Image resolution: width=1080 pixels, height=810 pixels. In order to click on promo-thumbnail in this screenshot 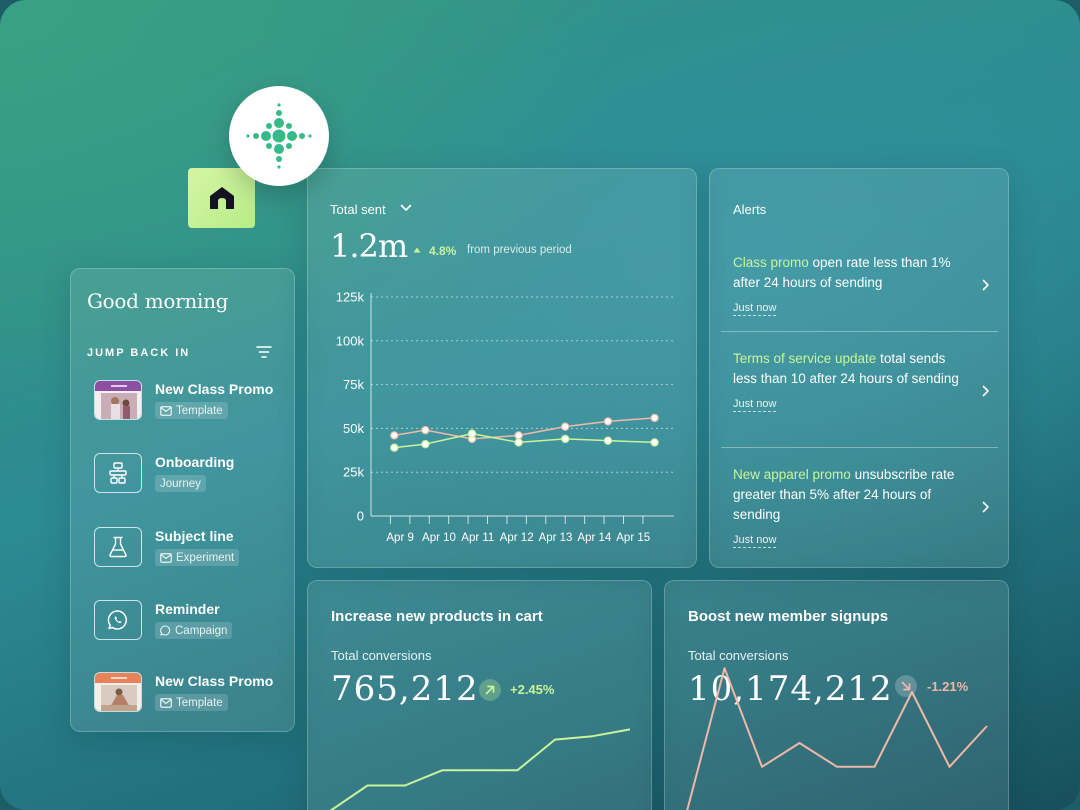, I will do `click(118, 692)`.